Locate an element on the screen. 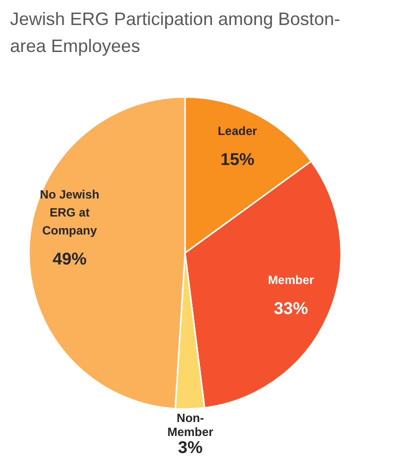 Image resolution: width=415 pixels, height=458 pixels. slice-label: Member is located at coordinates (291, 279).